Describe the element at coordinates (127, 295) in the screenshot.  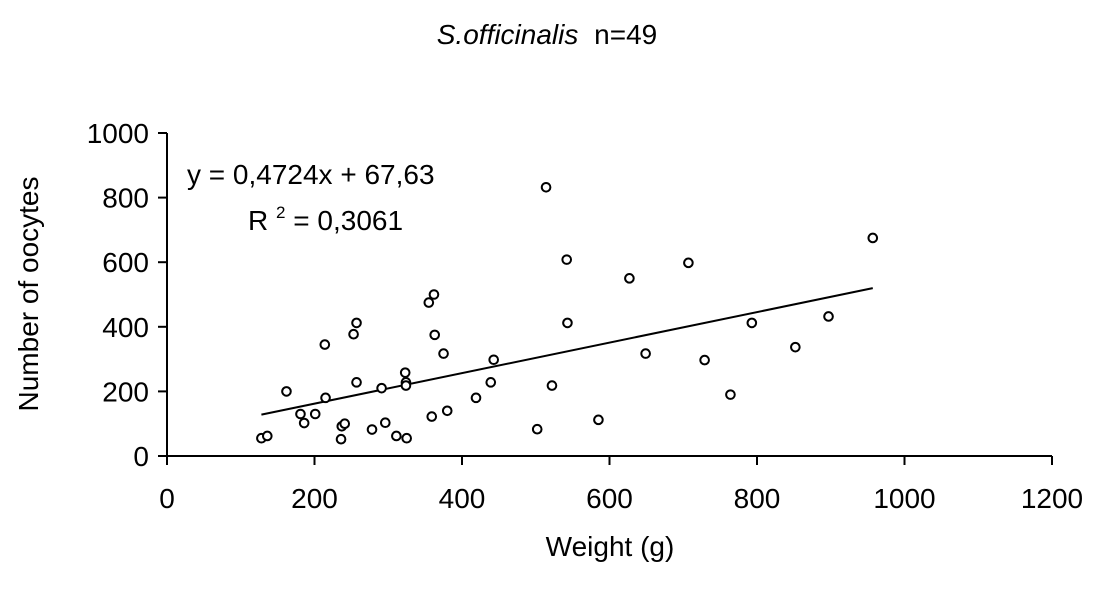
I see `y-axis-ticks: 0 200 400 600 800 1000` at that location.